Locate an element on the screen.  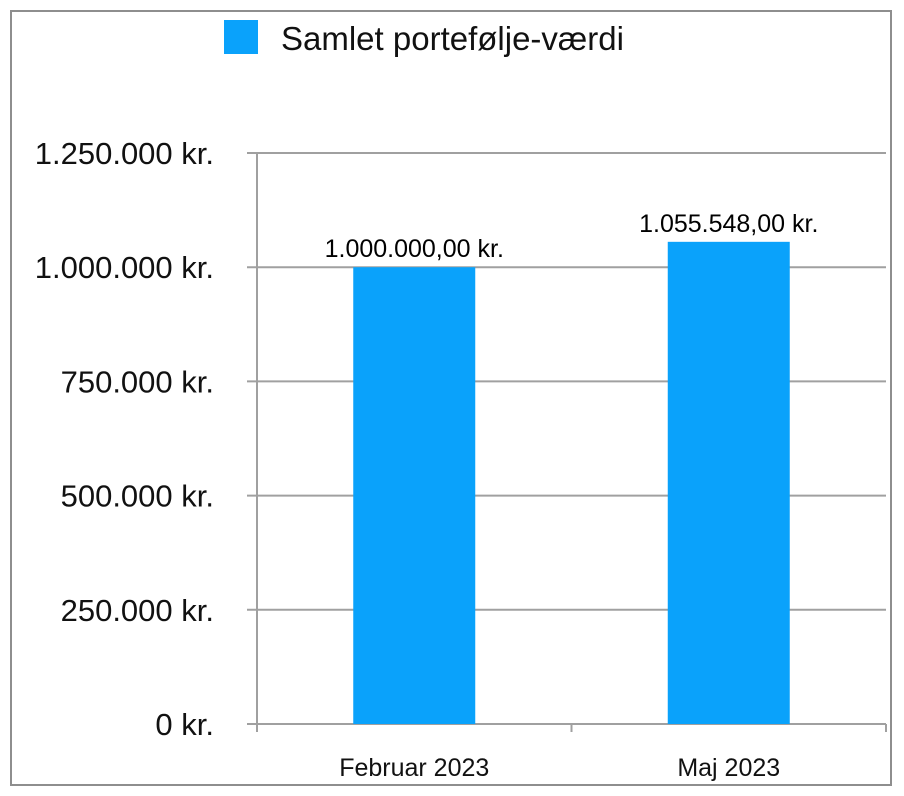
y-tick-label: 0 kr. is located at coordinates (184, 724).